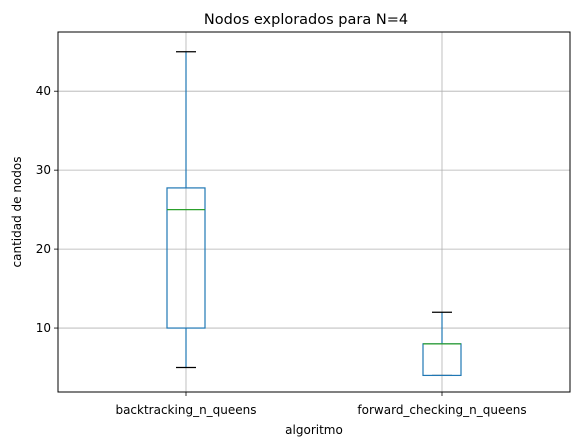  Describe the element at coordinates (314, 430) in the screenshot. I see `x-axis-label: algoritmo` at that location.